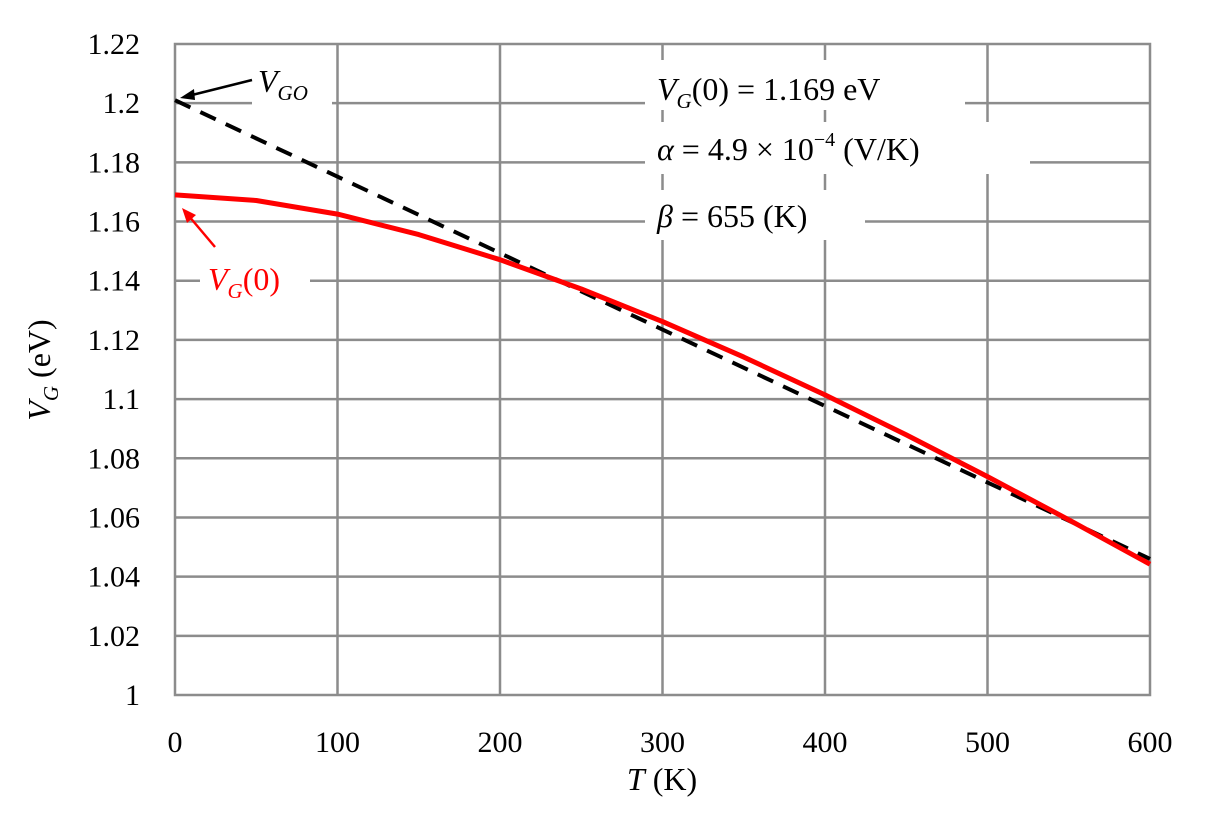  I want to click on eq2-text: α = 4.9 × 10−4 (V/K), so click(788, 148).